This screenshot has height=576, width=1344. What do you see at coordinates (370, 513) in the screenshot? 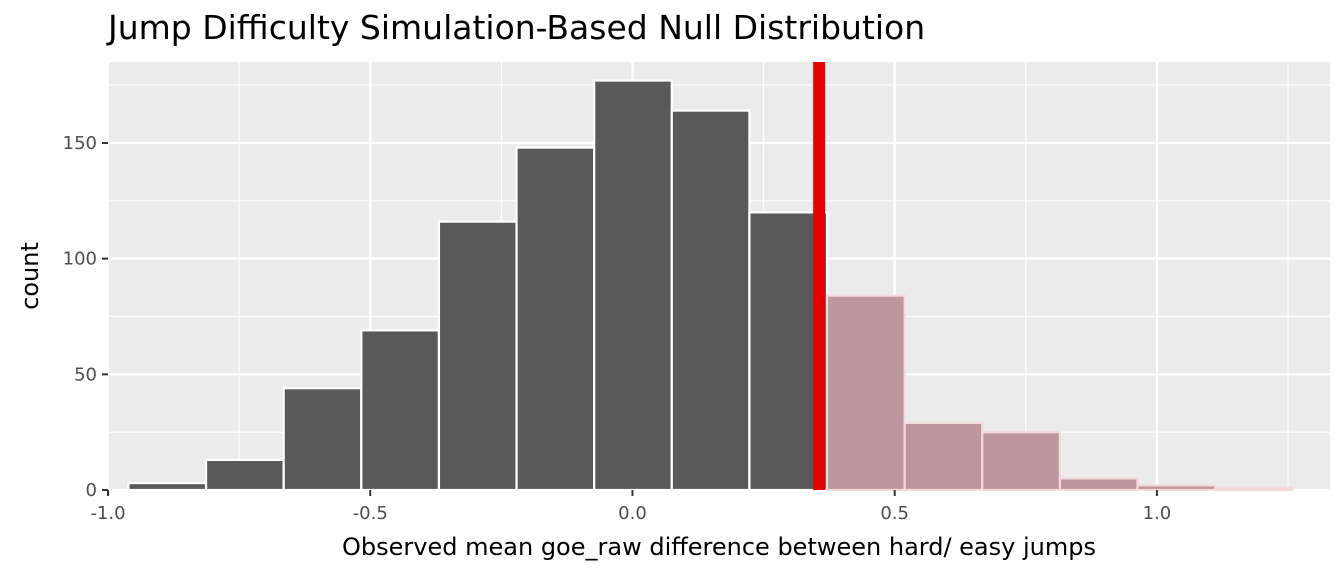
I see `x-tick-label: -0.5` at bounding box center [370, 513].